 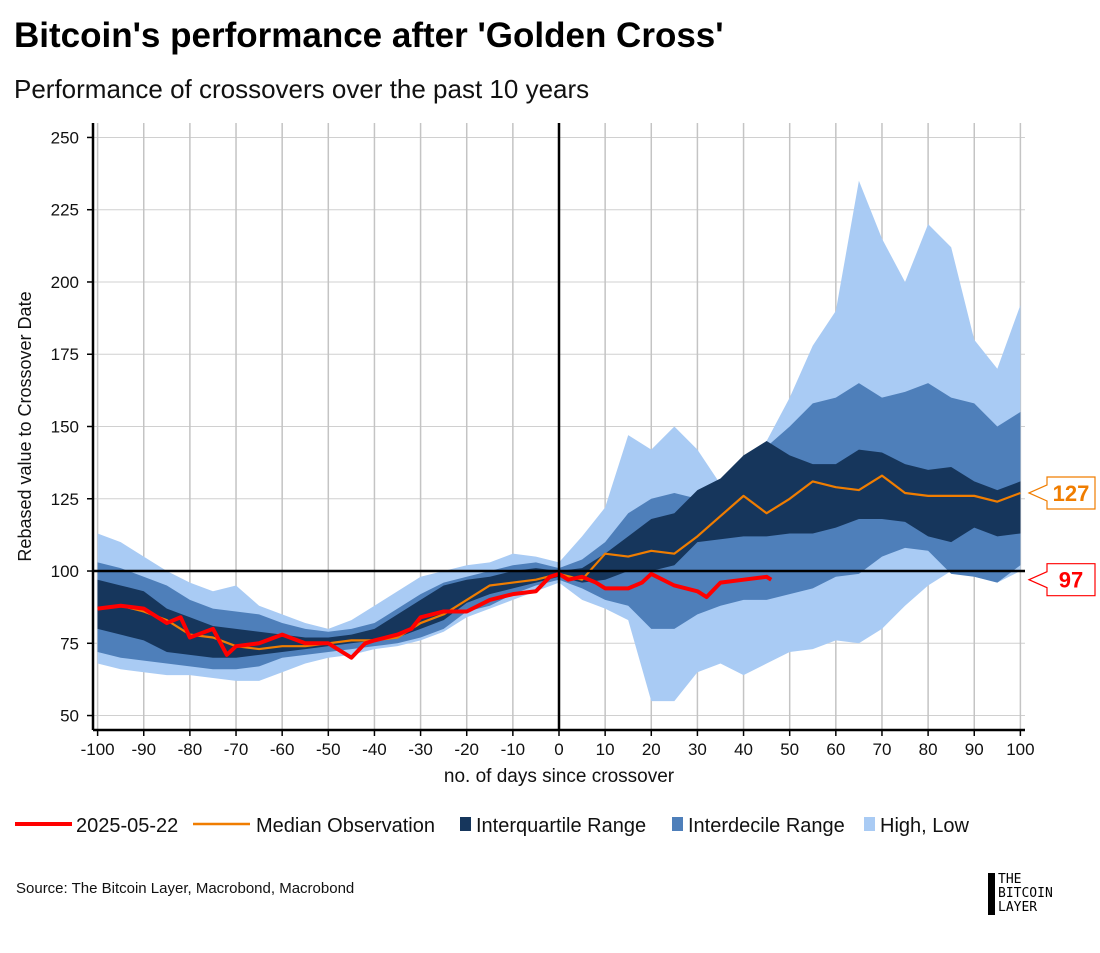 I want to click on legend-label: Median Observation, so click(x=345, y=826).